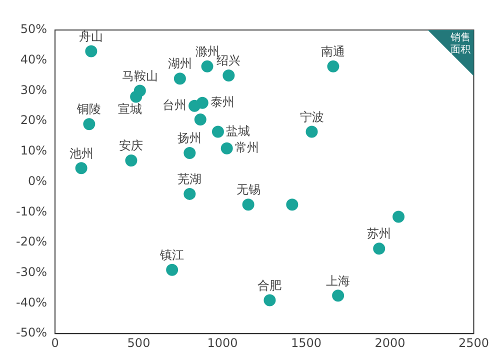 This screenshot has height=362, width=500. What do you see at coordinates (190, 138) in the screenshot?
I see `series-label: 扬州` at bounding box center [190, 138].